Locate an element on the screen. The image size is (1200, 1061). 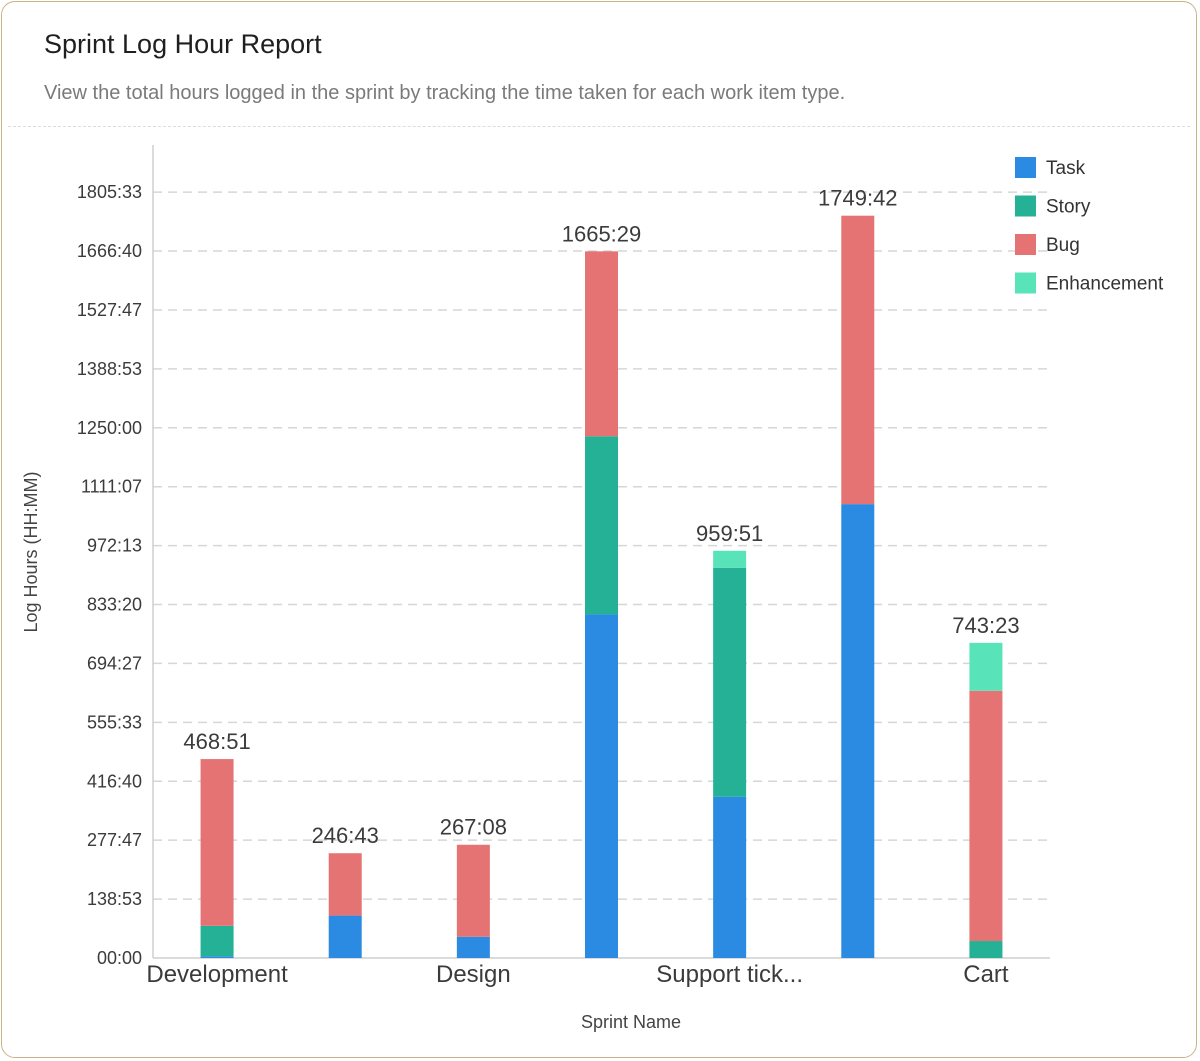
y-tick-label: 00:00 is located at coordinates (119, 958).